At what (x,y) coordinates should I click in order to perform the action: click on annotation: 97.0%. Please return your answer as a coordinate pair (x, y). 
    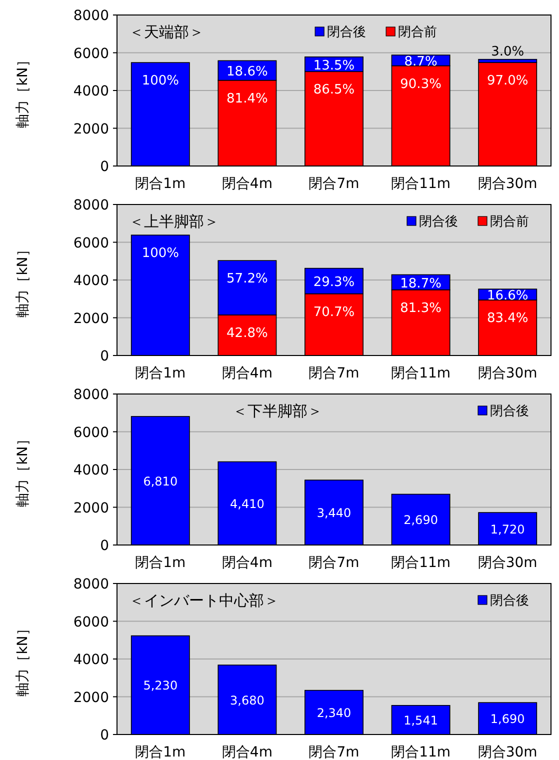
    Looking at the image, I should click on (507, 81).